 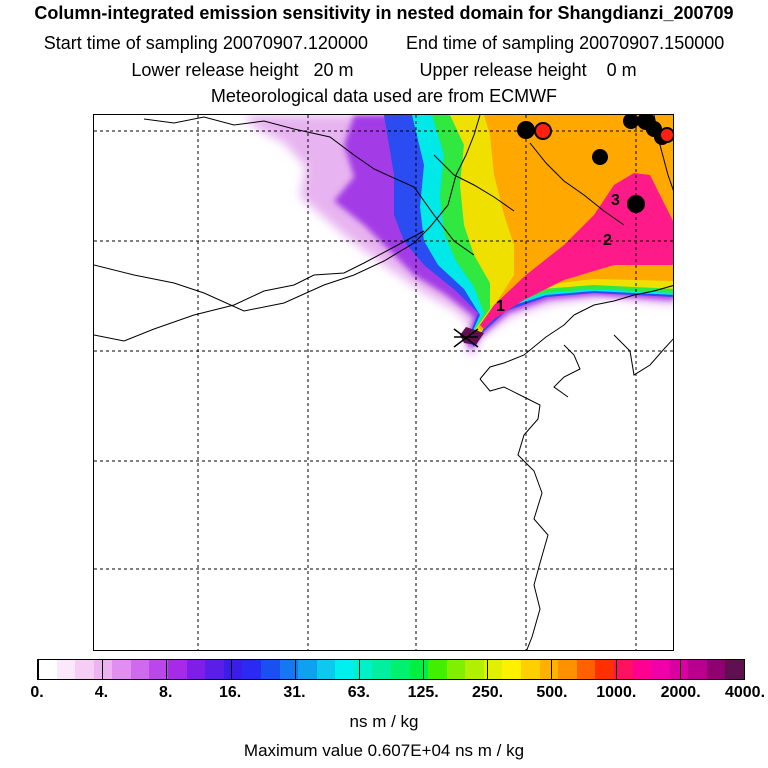 What do you see at coordinates (384, 750) in the screenshot?
I see `max-value-label: Maximum value 0.607E+04 ns m / kg` at bounding box center [384, 750].